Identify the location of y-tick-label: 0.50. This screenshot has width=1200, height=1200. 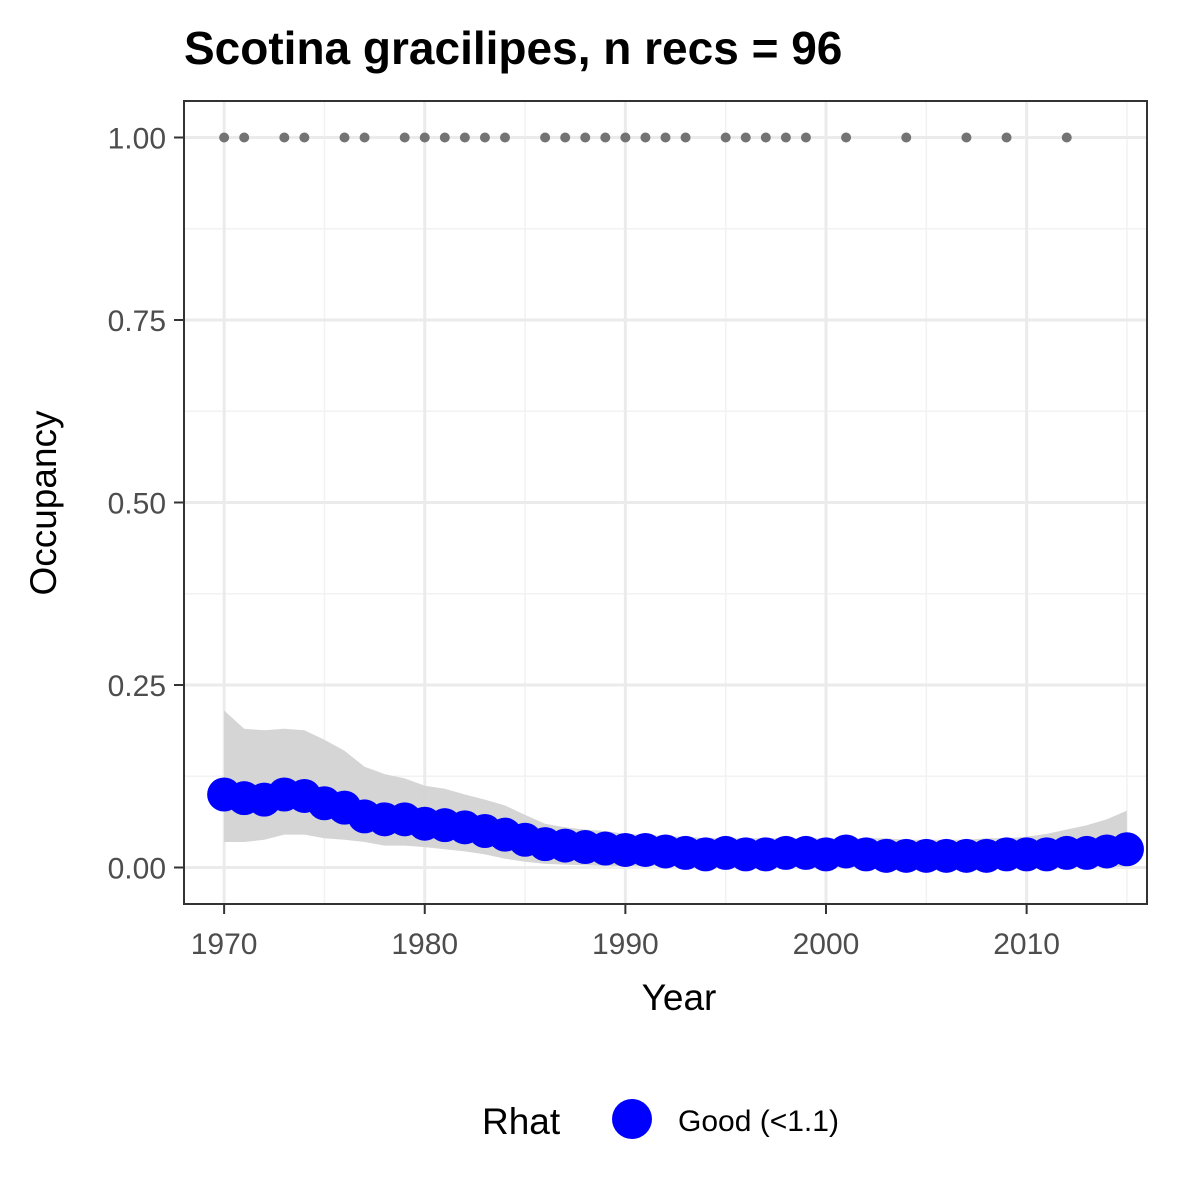
(137, 504).